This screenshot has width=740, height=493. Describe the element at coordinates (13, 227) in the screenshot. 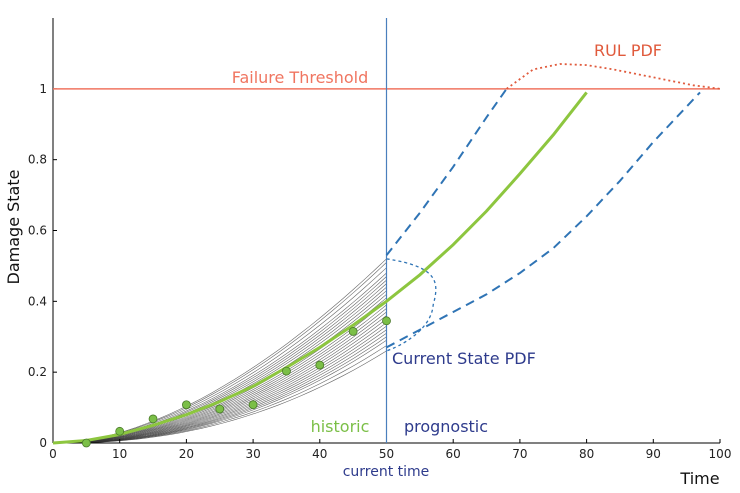

I see `y-axis-title: Damage State` at that location.